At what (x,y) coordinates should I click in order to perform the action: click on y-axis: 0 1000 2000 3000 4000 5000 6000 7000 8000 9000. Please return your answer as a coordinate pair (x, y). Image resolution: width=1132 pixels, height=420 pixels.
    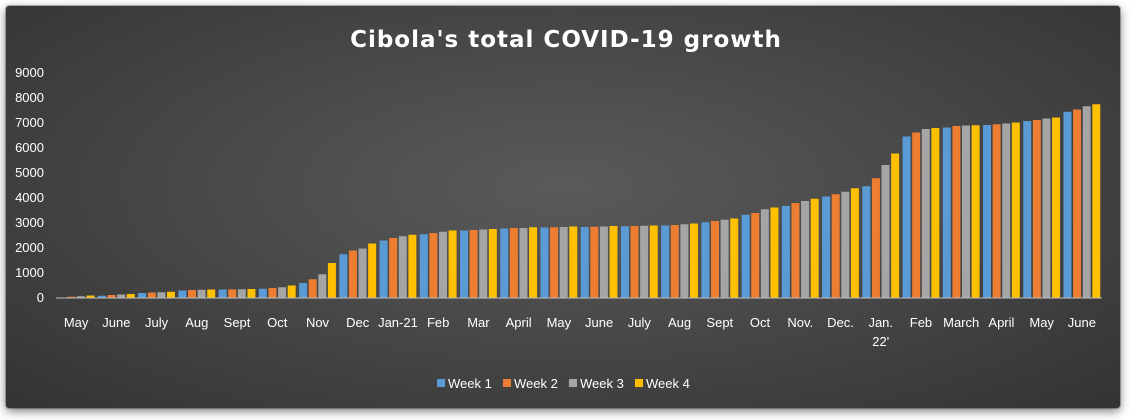
    Looking at the image, I should click on (29, 185).